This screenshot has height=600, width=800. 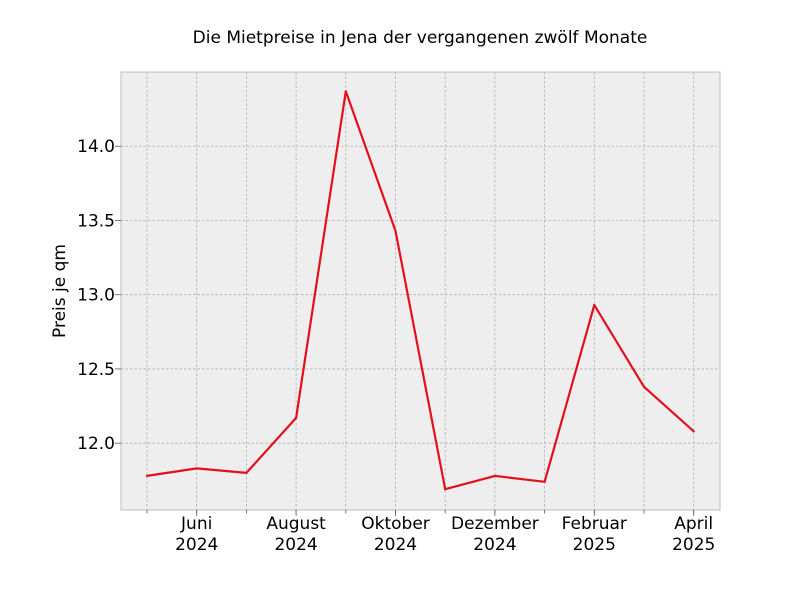 I want to click on y-tick-label: 13.5, so click(x=96, y=221).